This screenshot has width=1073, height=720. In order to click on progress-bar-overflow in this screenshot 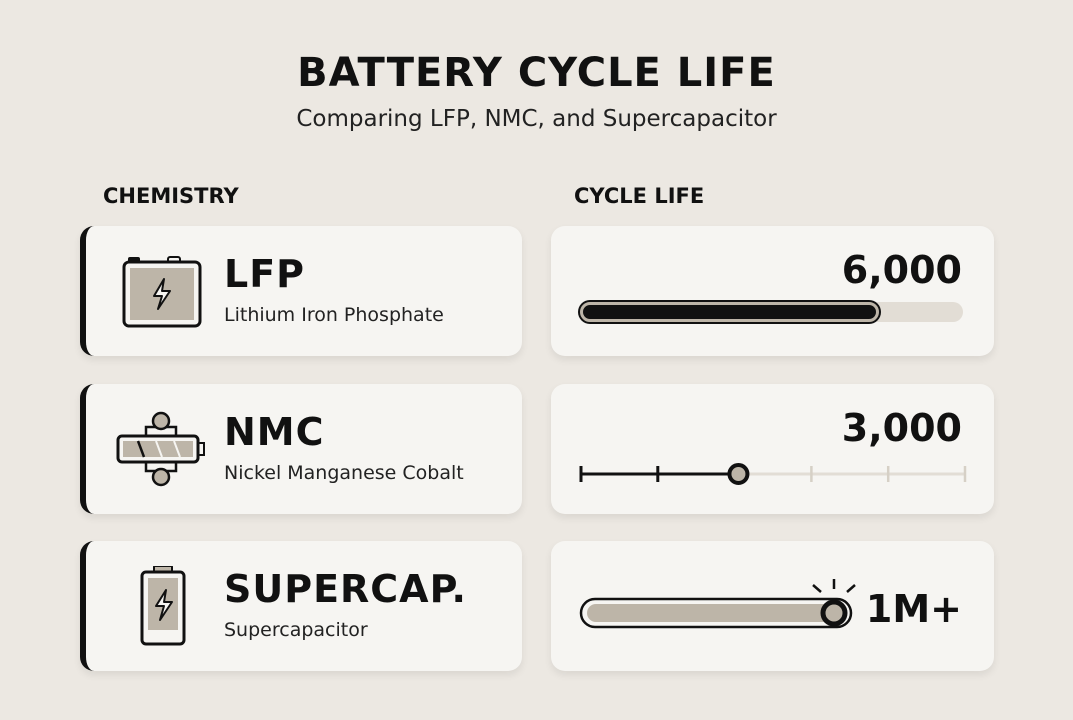, I will do `click(717, 604)`.